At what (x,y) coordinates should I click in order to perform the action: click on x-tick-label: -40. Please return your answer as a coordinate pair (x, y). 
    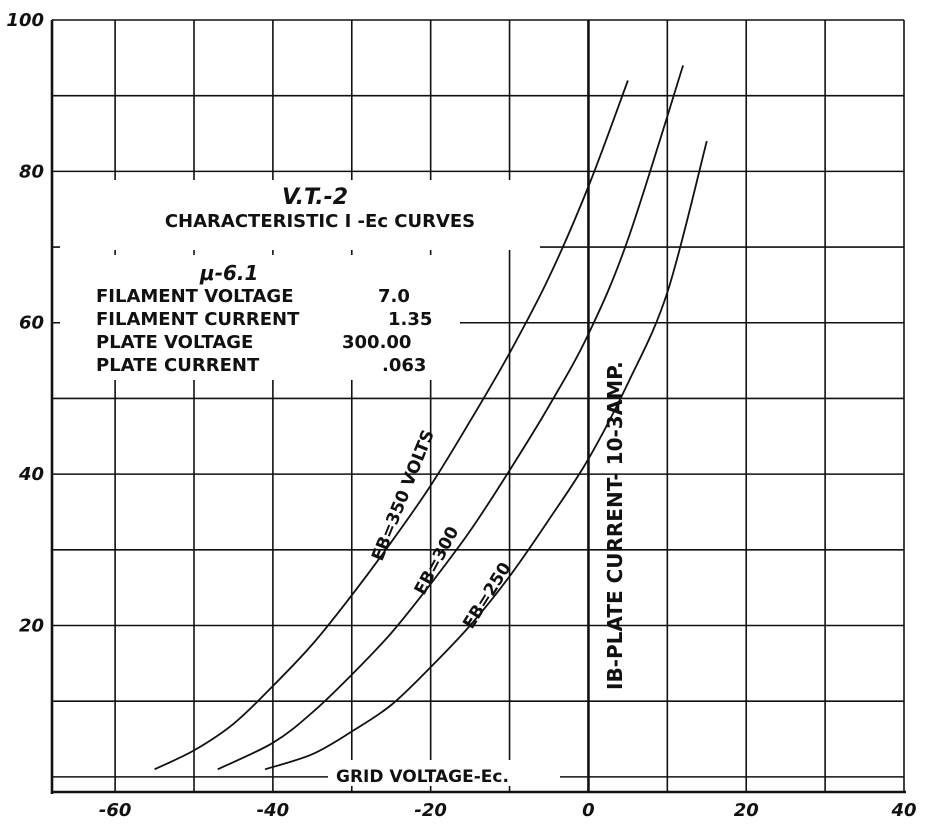
    Looking at the image, I should click on (273, 810).